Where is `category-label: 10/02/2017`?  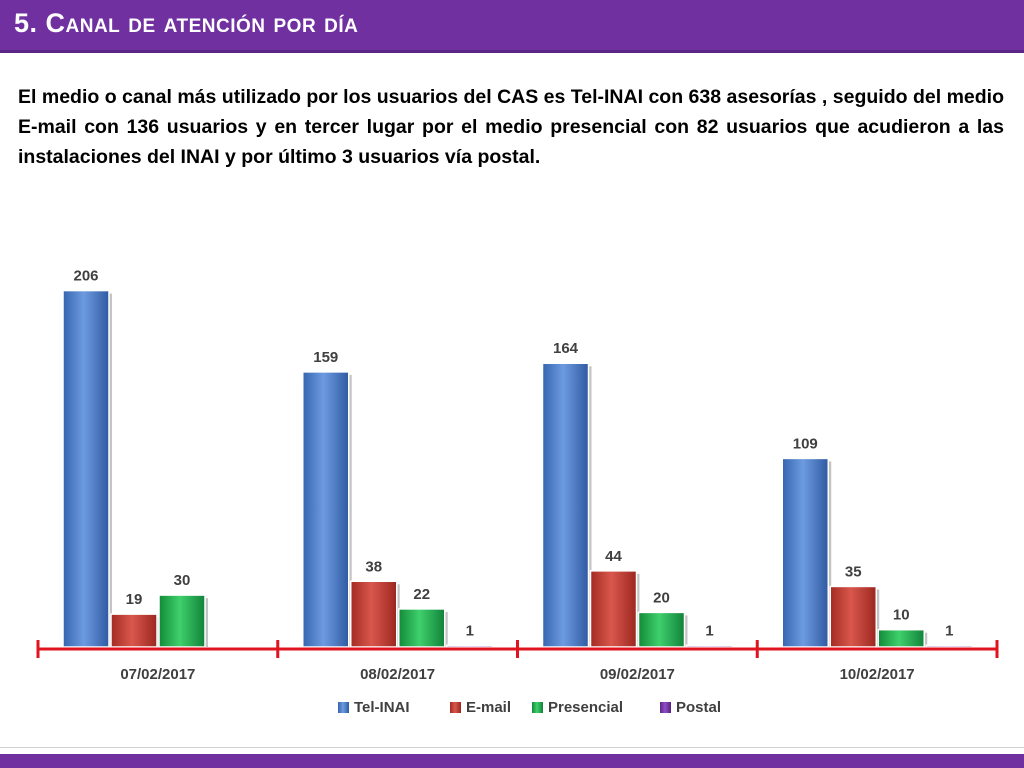
category-label: 10/02/2017 is located at coordinates (877, 674).